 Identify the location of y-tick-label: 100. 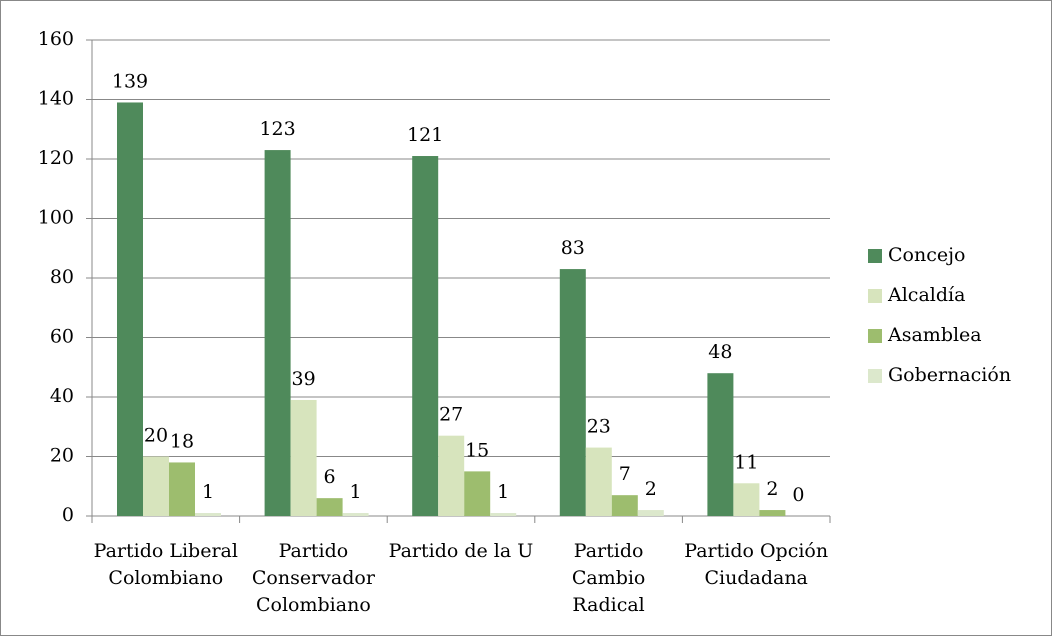
(56, 218).